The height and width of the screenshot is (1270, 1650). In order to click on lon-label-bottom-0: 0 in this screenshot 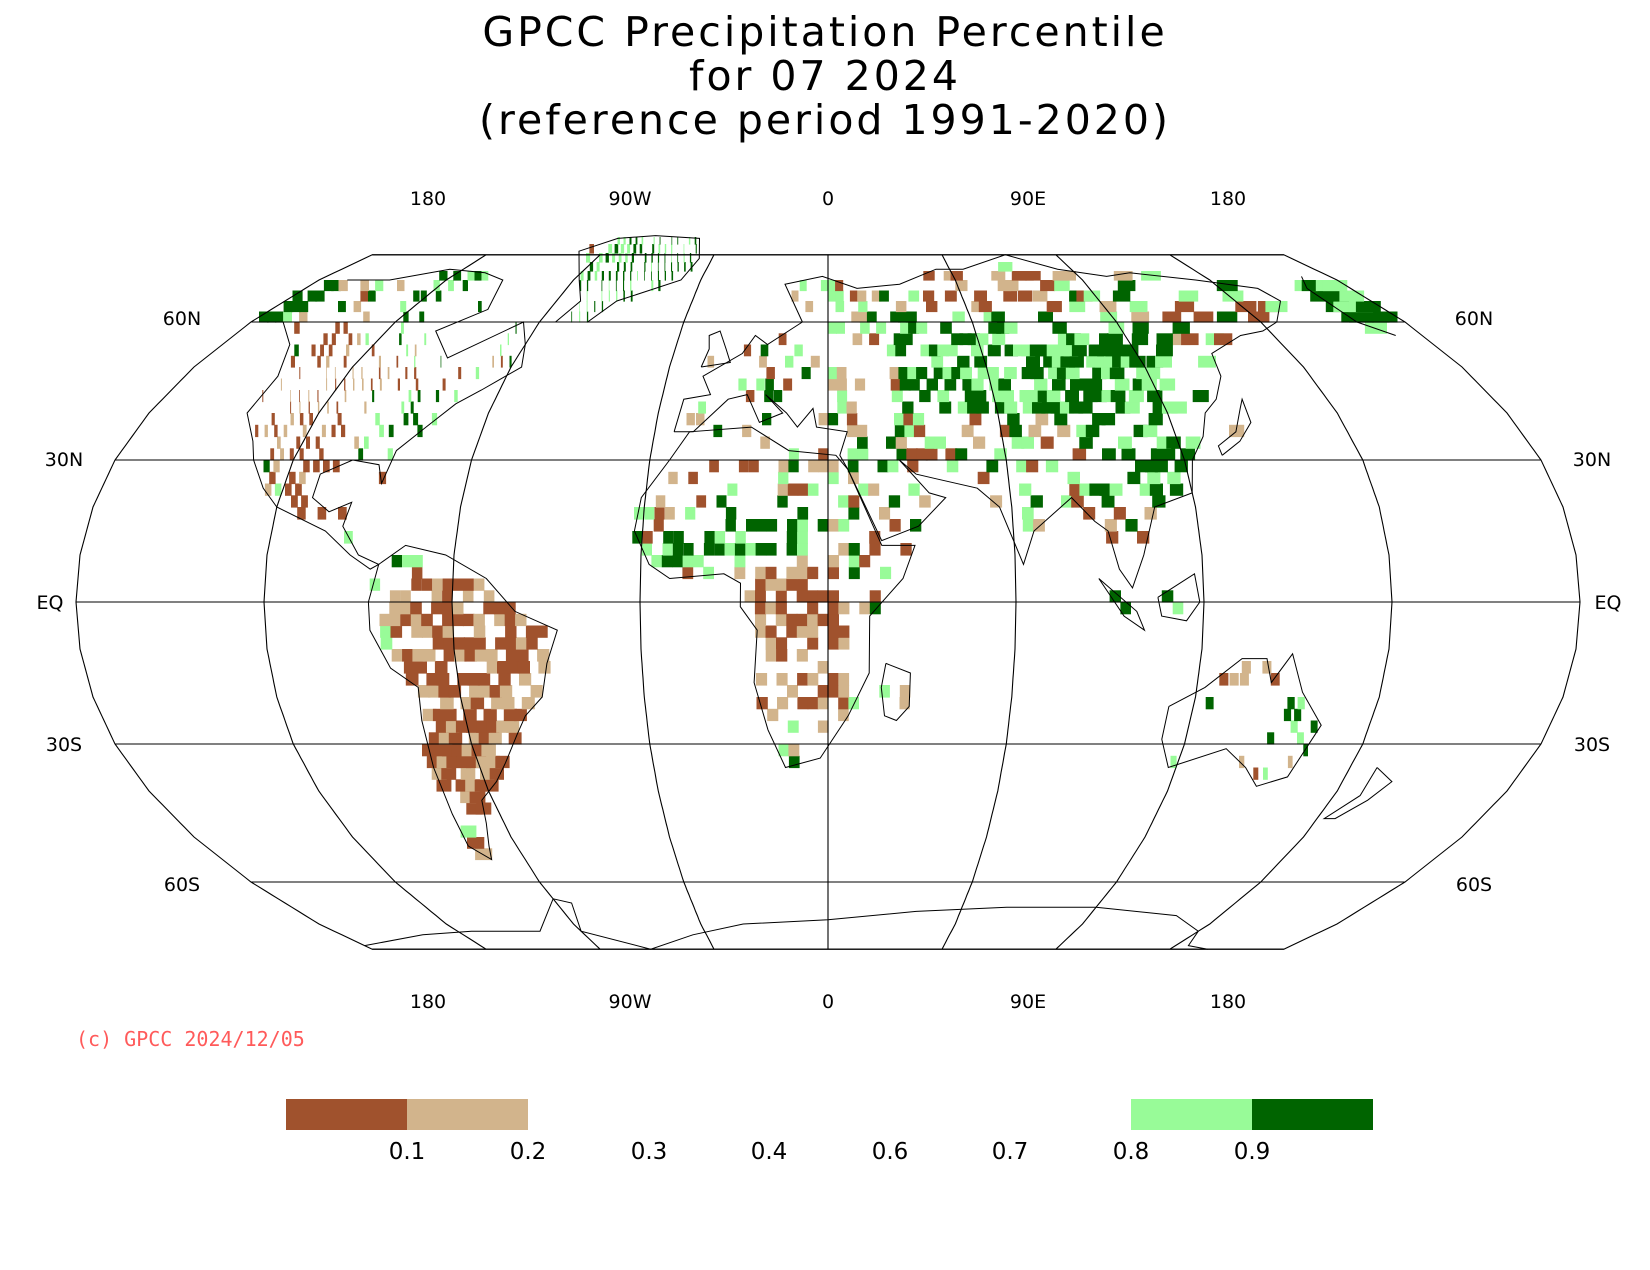, I will do `click(828, 1002)`.